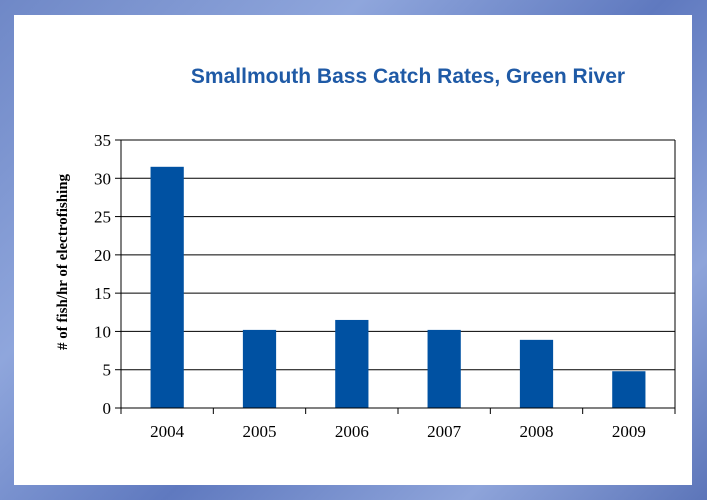 The width and height of the screenshot is (707, 500). Describe the element at coordinates (107, 408) in the screenshot. I see `y-tick-label: 0` at that location.